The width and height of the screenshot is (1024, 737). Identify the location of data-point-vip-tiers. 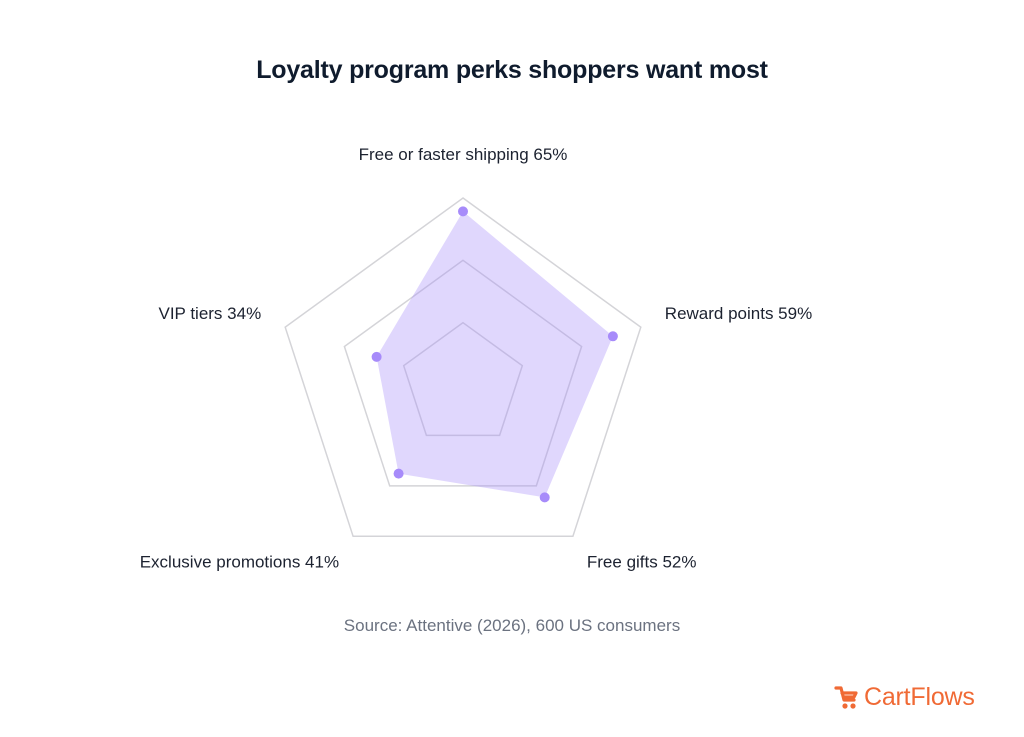
(376, 356).